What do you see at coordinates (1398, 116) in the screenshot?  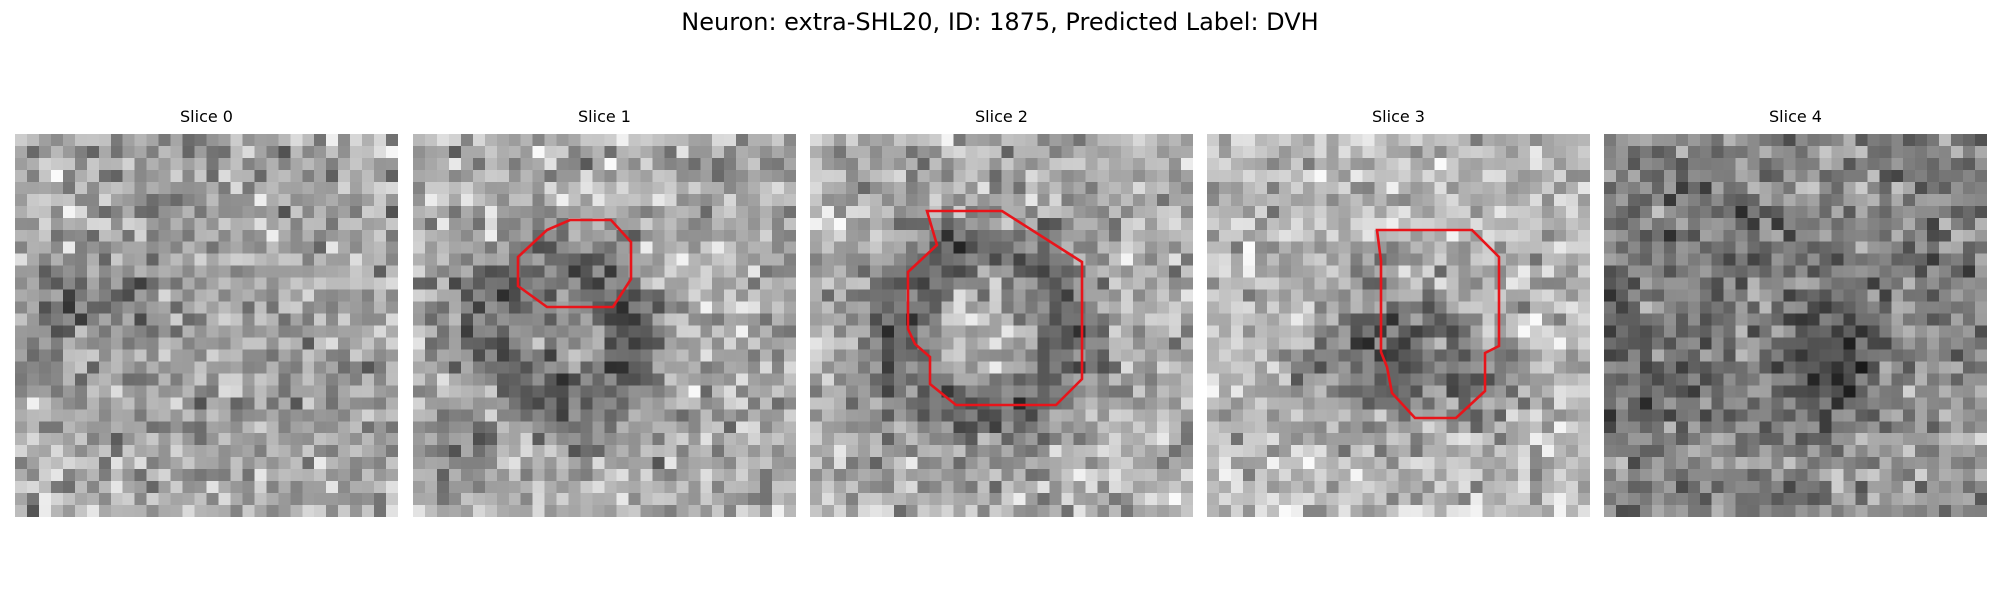 I see `slice-title: Slice 3` at bounding box center [1398, 116].